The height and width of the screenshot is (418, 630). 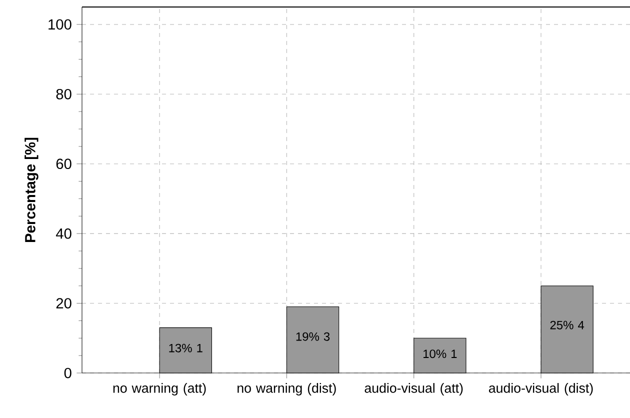 What do you see at coordinates (68, 373) in the screenshot?
I see `y-tick-label: 0` at bounding box center [68, 373].